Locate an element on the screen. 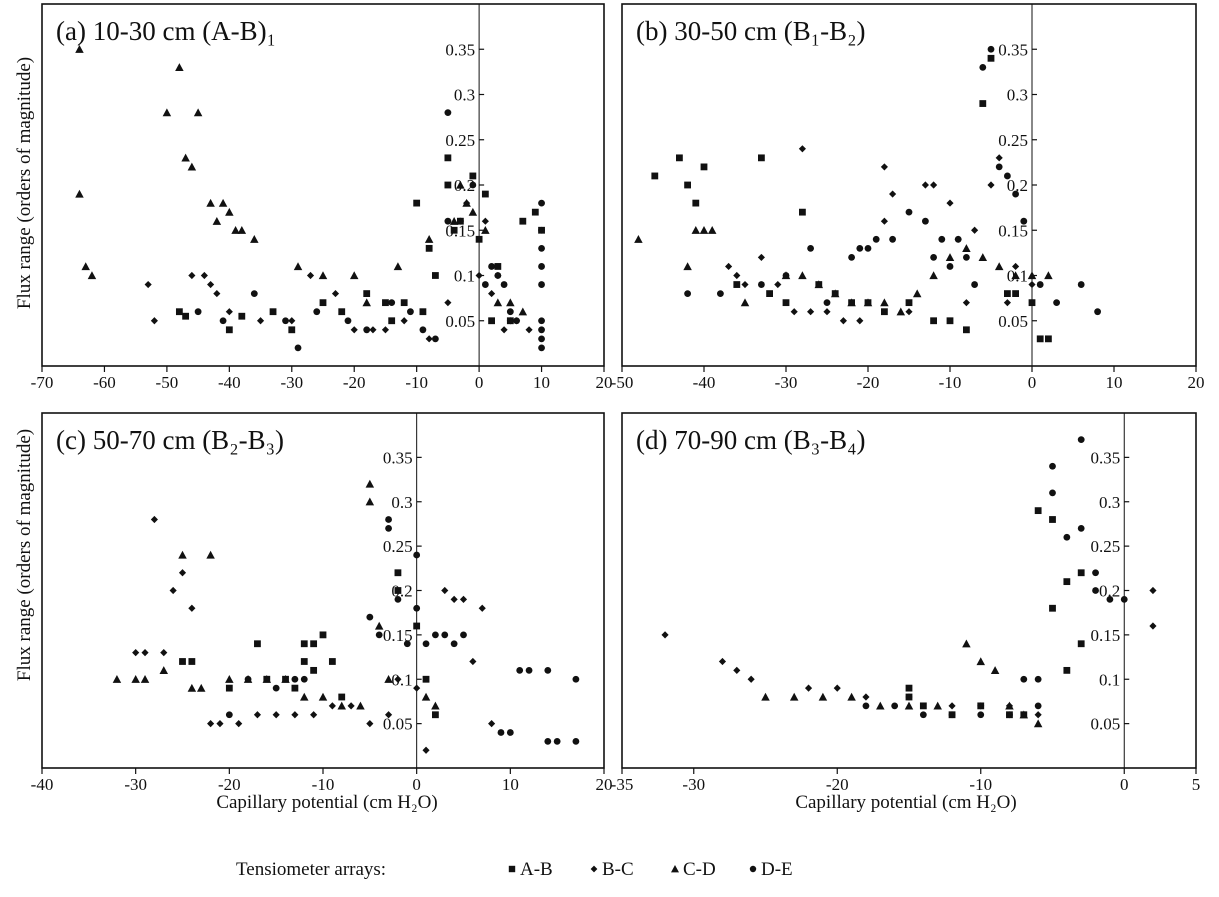 Image resolution: width=1219 pixels, height=897 pixels. legend-marker-diamond is located at coordinates (594, 869).